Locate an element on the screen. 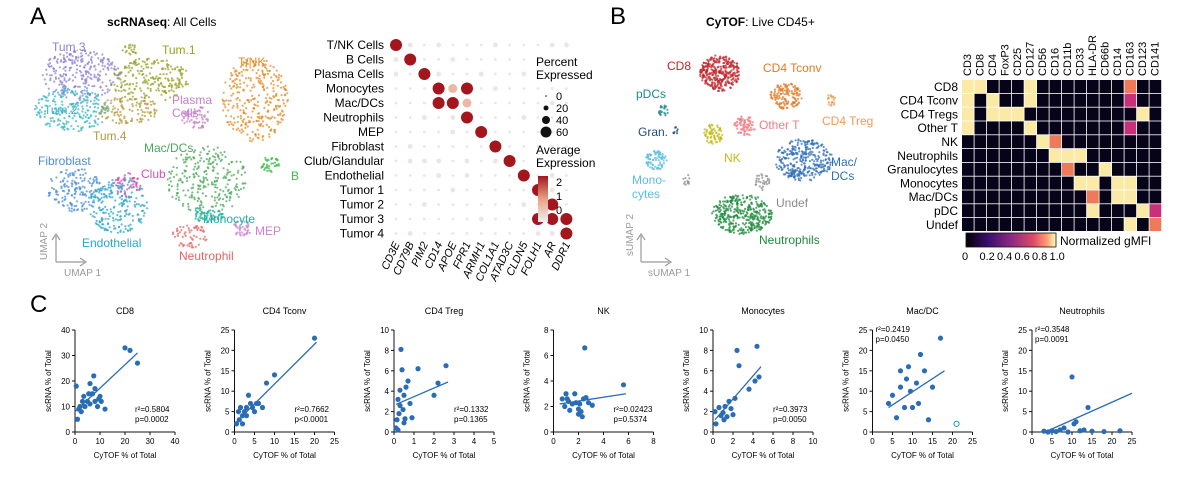 This screenshot has height=482, width=1200. x-tick-label: 2 is located at coordinates (733, 441).